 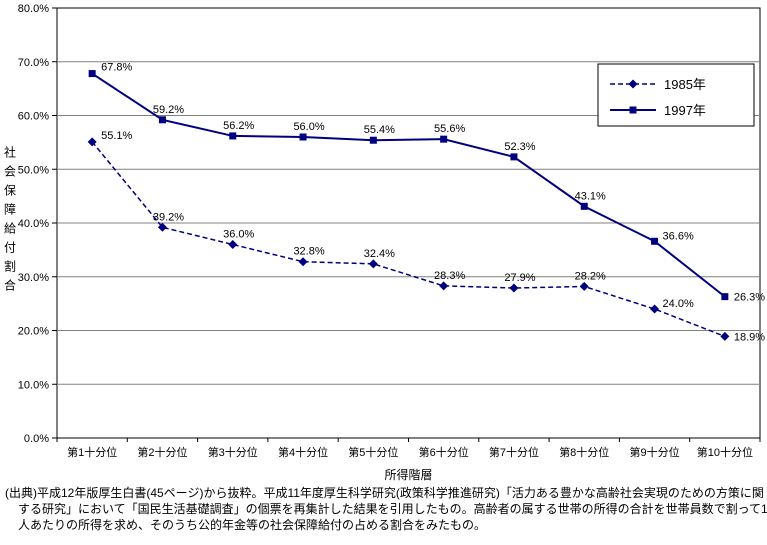 What do you see at coordinates (10, 248) in the screenshot?
I see `y-axis-title-char: 付` at bounding box center [10, 248].